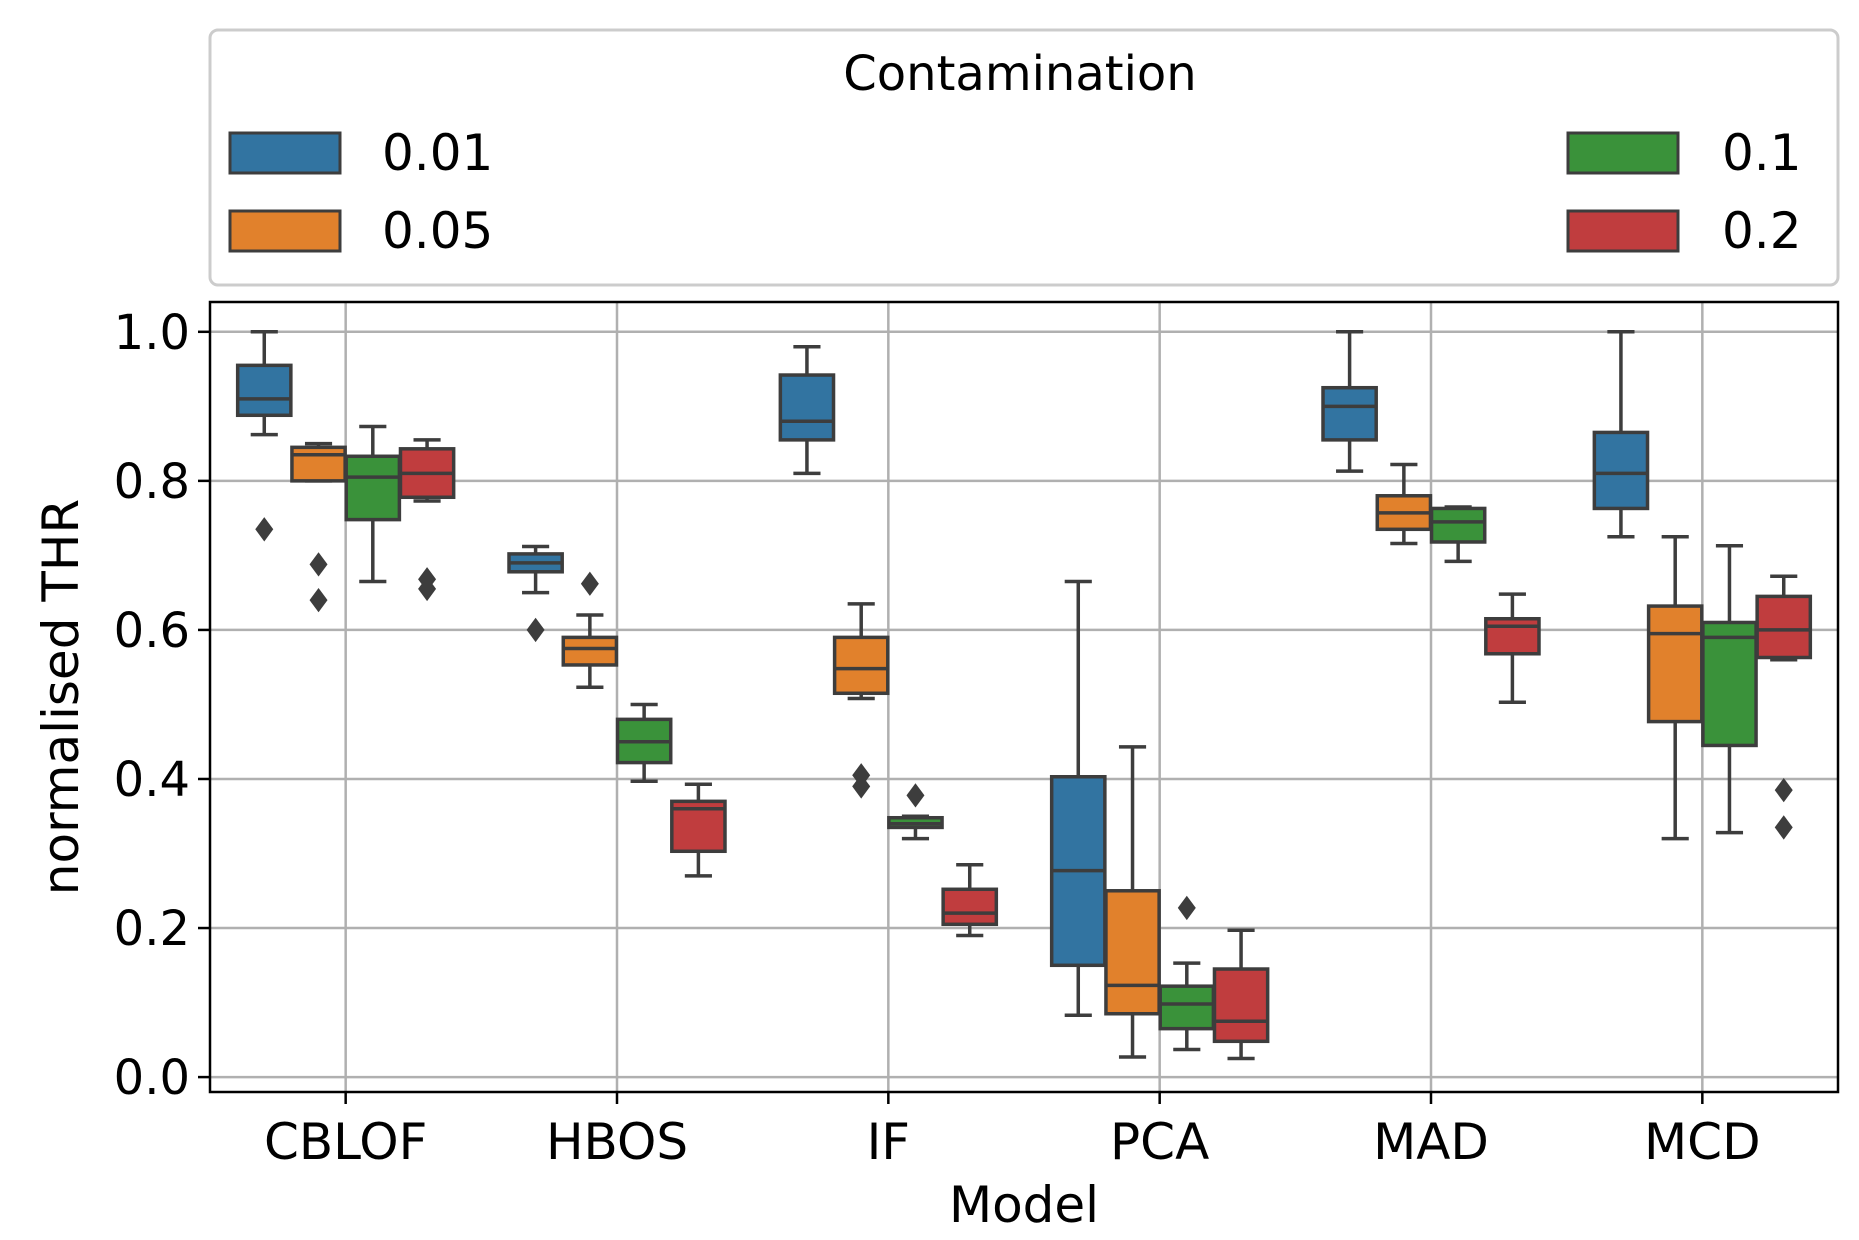  I want to click on box-0-05-mcd, so click(1675, 688).